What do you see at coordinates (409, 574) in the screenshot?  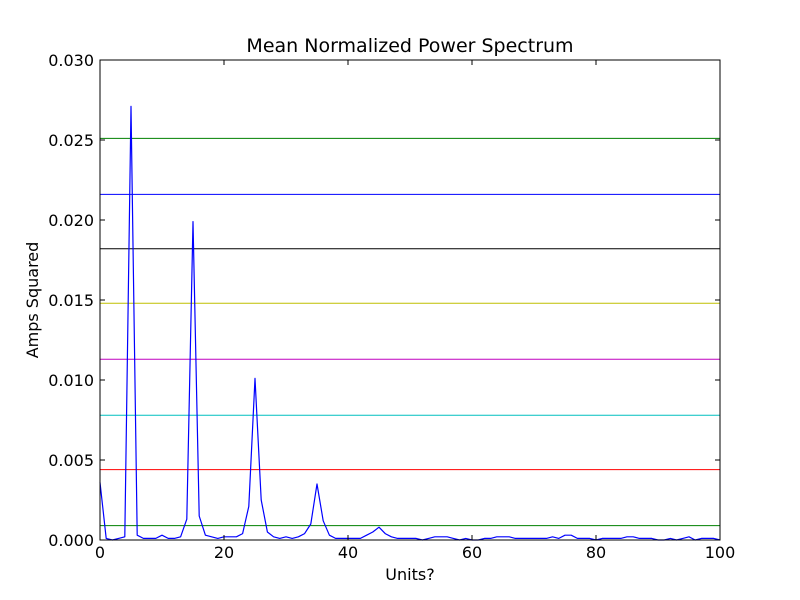 I see `x-axis-label: Units?` at bounding box center [409, 574].